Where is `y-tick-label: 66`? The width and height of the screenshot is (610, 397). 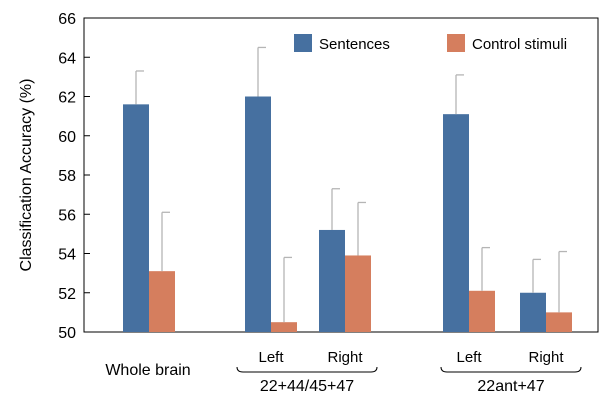
y-tick-label: 66 is located at coordinates (67, 19).